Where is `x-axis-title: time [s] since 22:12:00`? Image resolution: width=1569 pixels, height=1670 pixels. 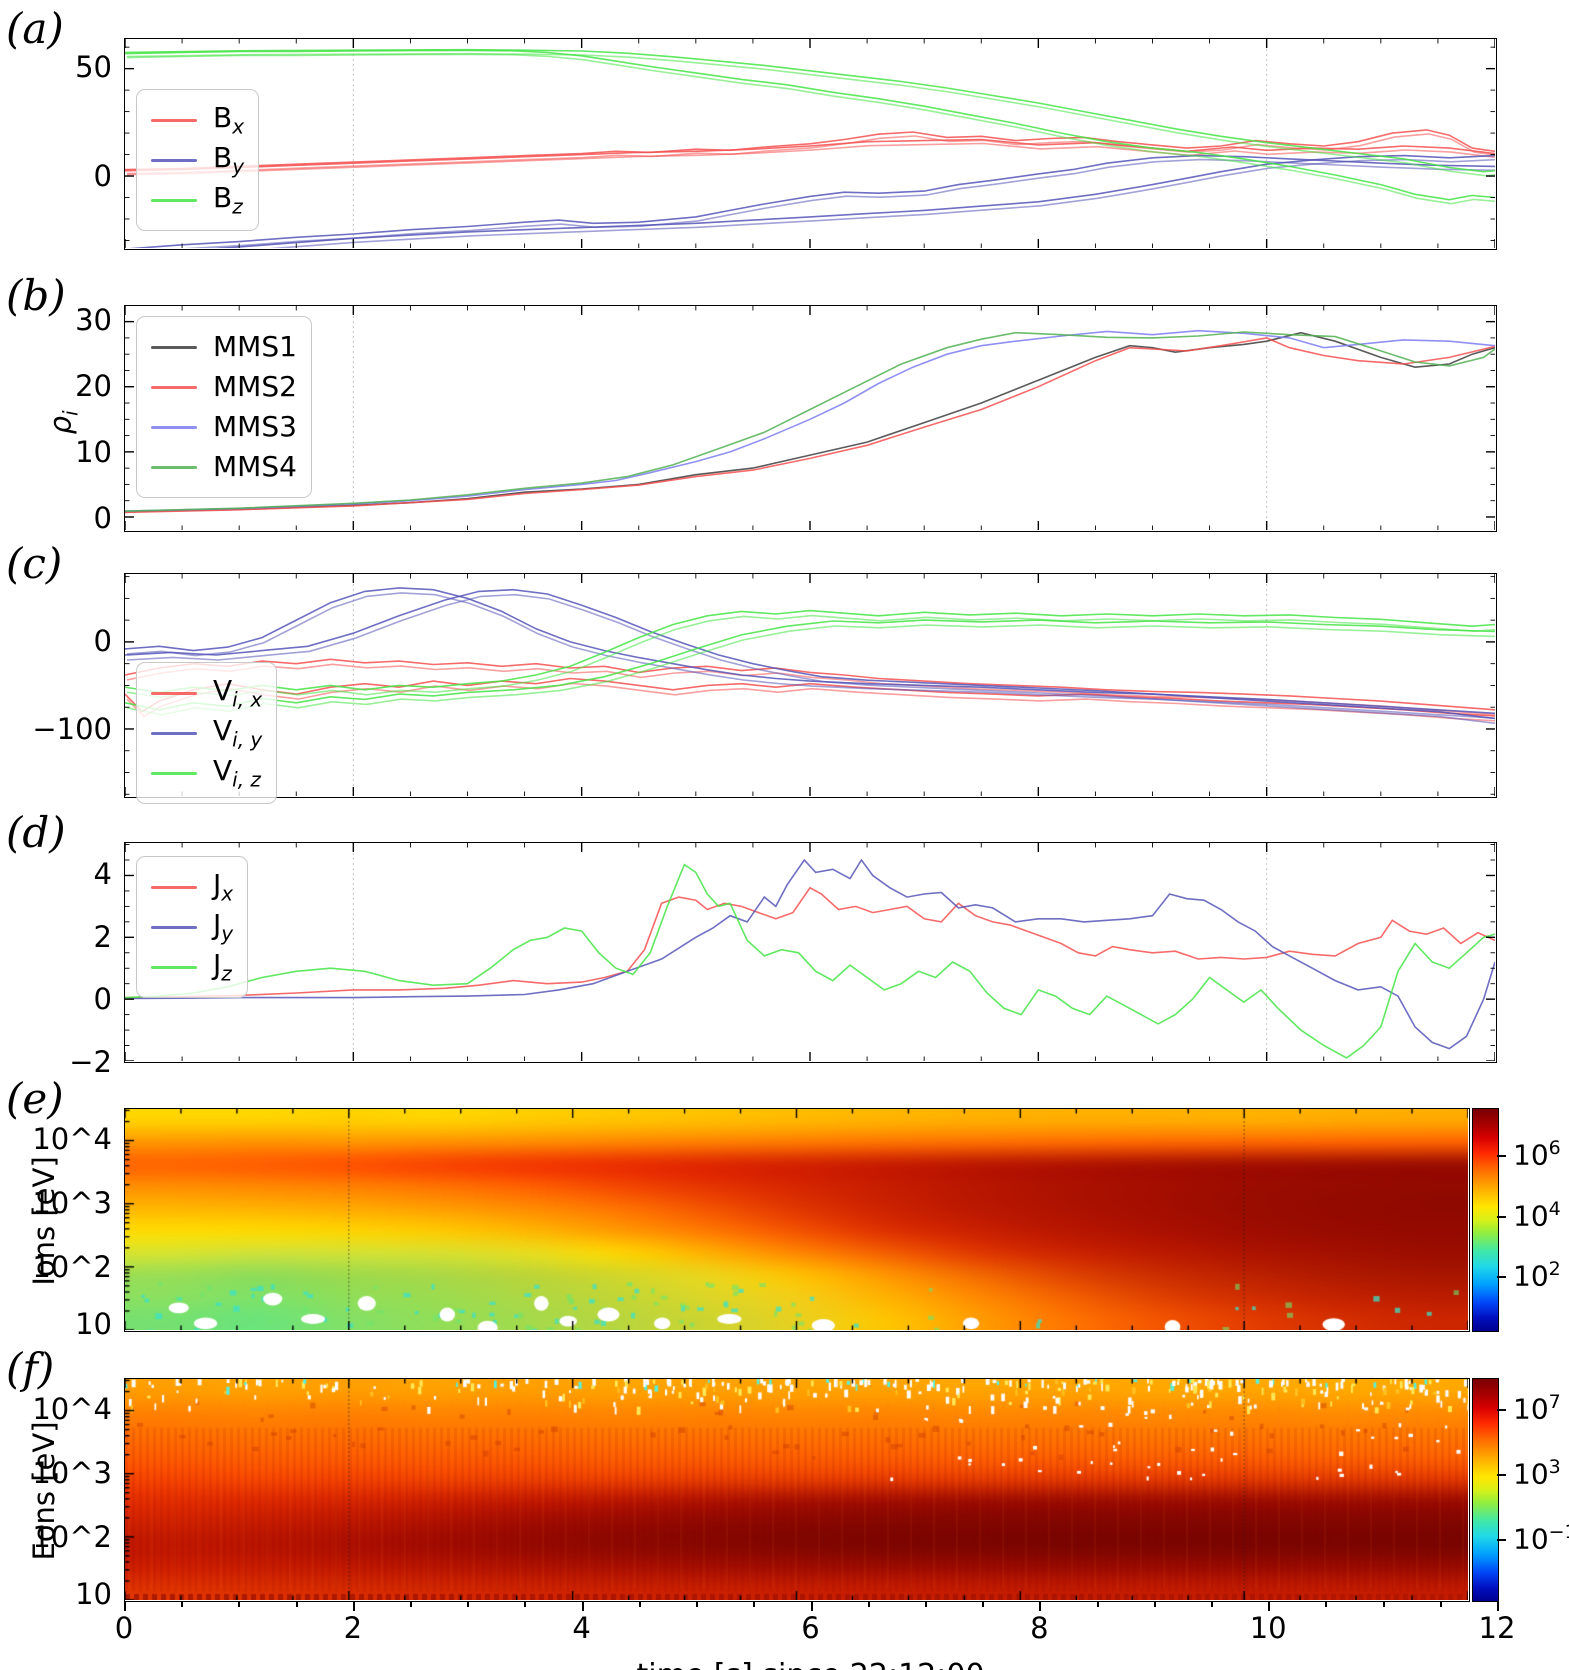 x-axis-title: time [s] since 22:12:00 is located at coordinates (811, 1664).